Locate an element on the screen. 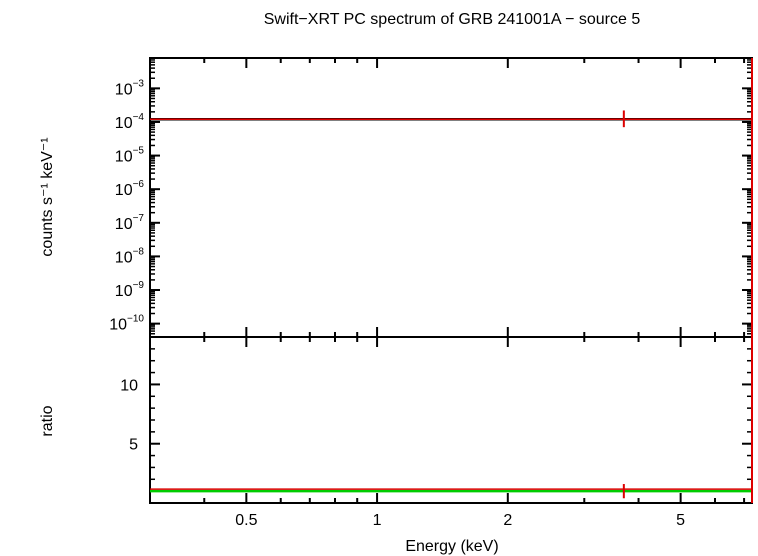 This screenshot has height=556, width=758. x-axis-label: Energy (keV) is located at coordinates (451, 546).